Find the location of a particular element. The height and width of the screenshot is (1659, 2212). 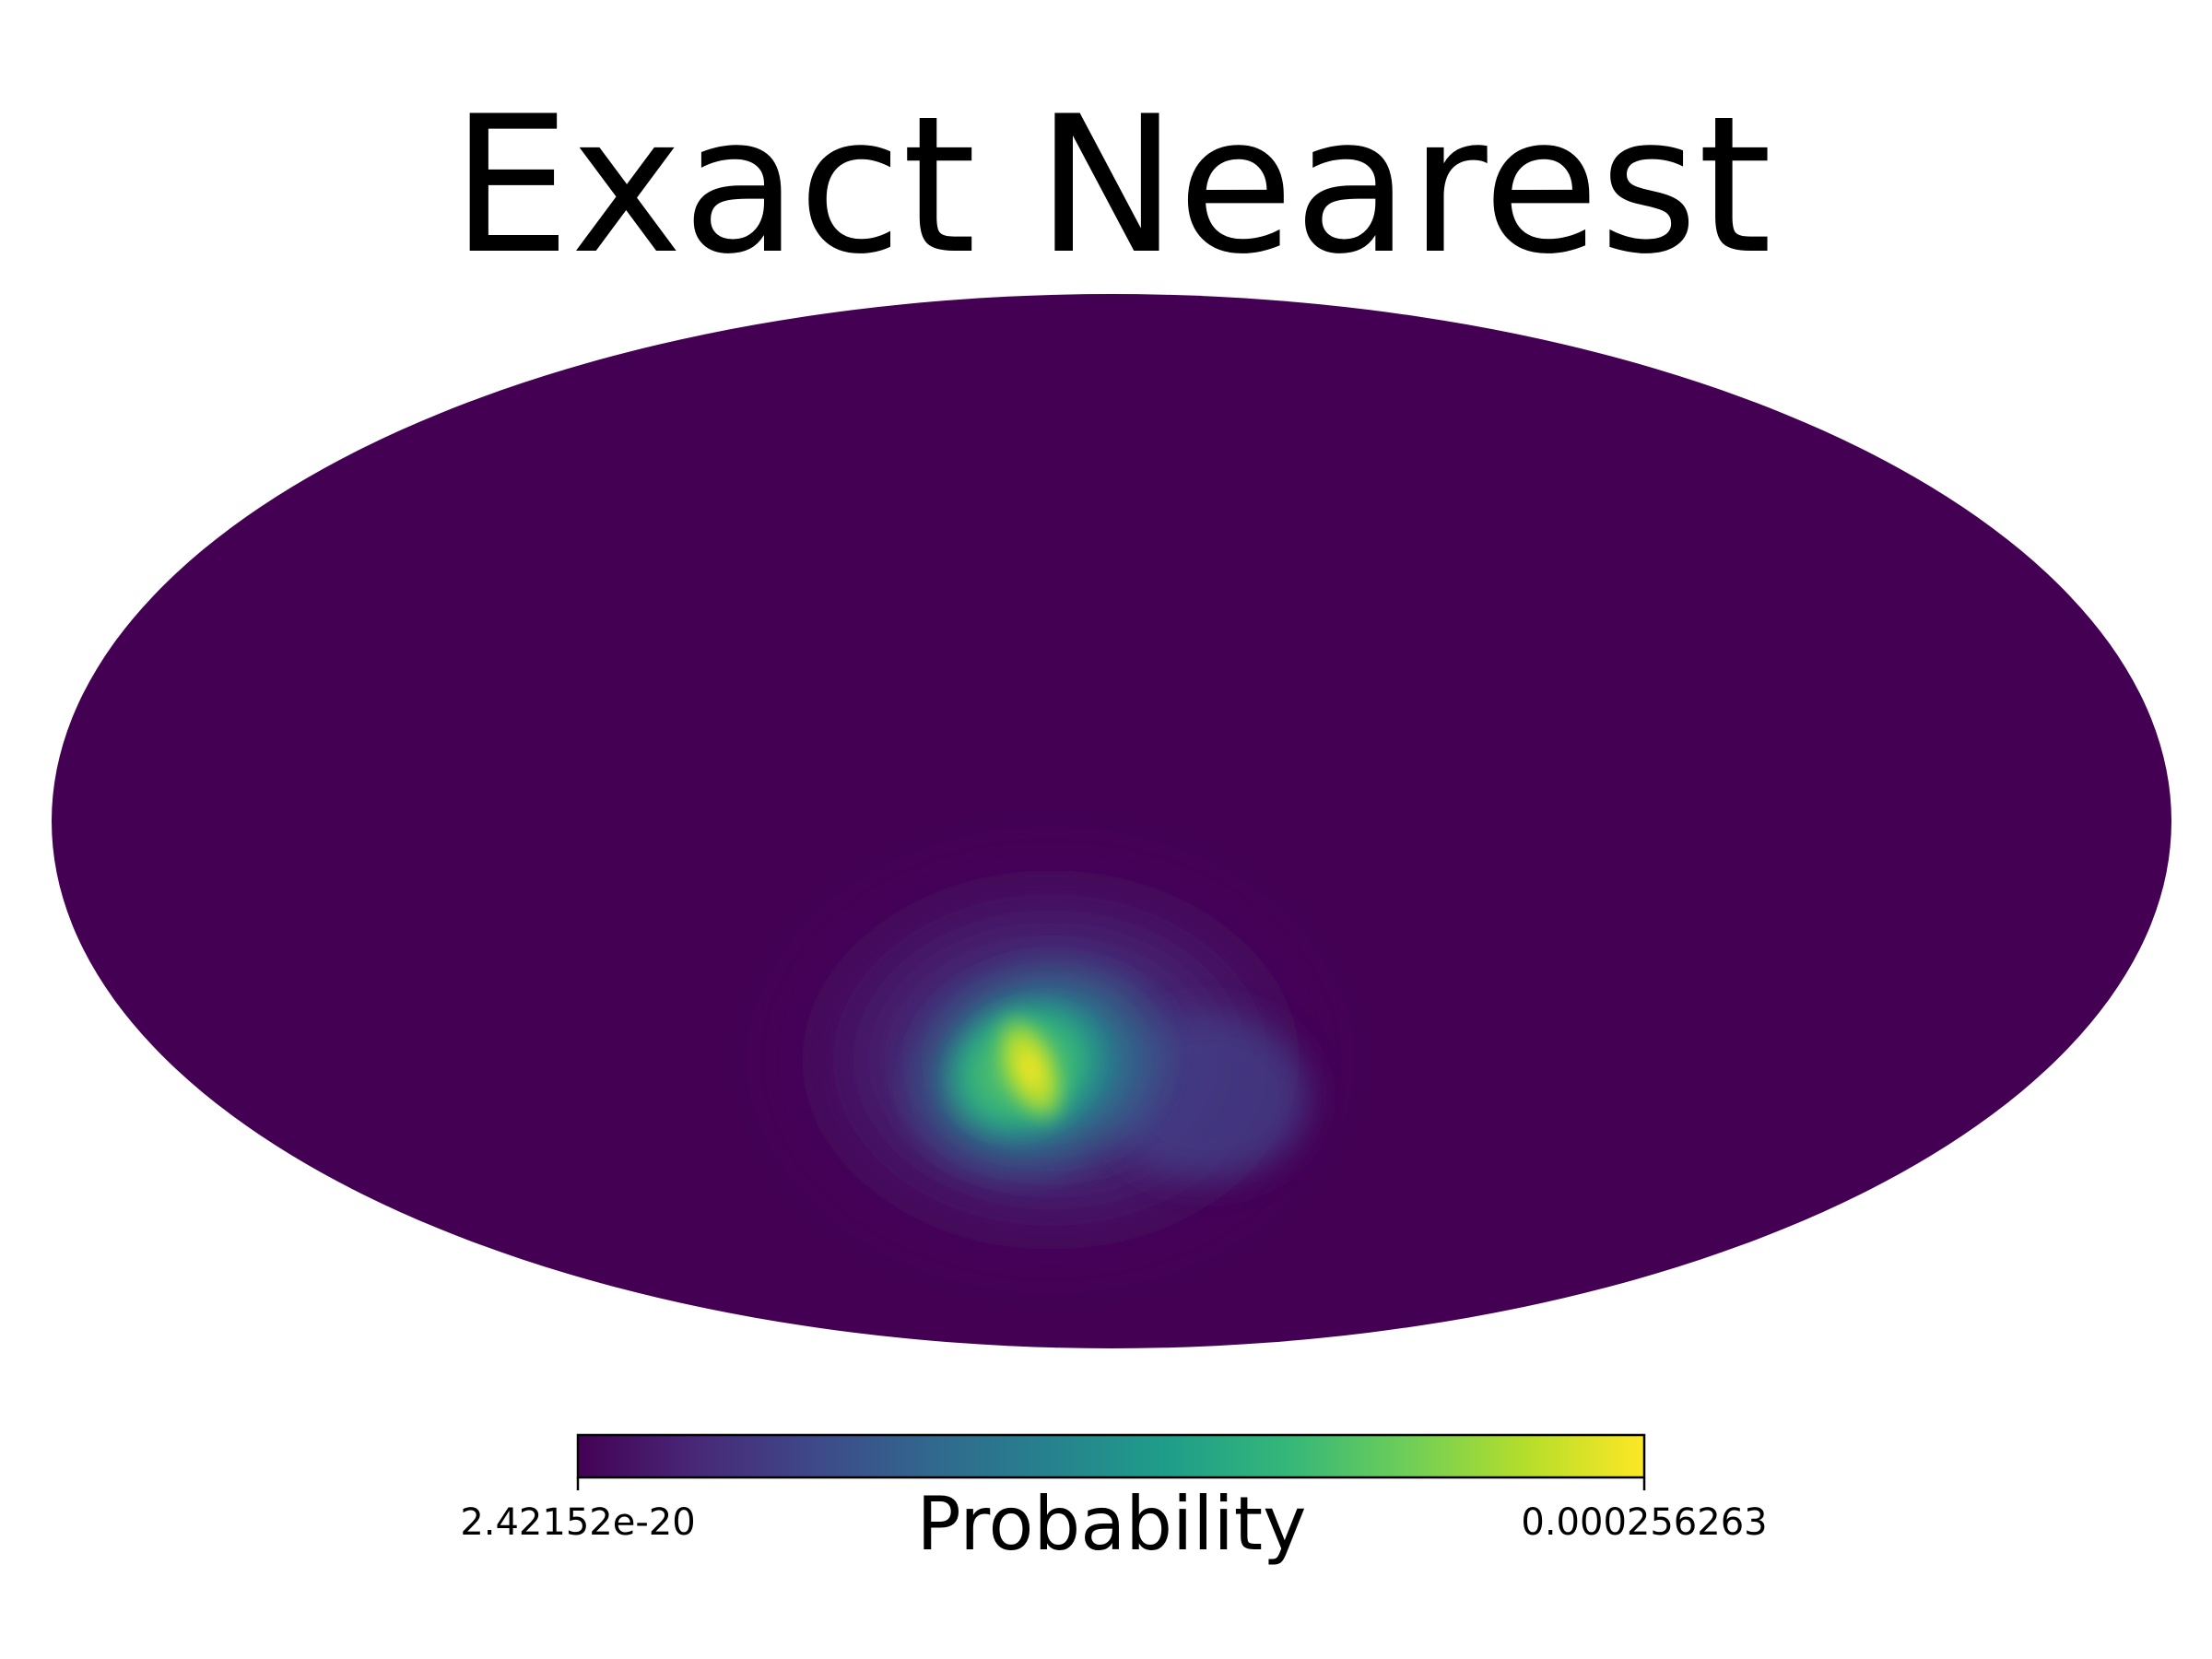

colorbar-min-label: 2.42152e-20 is located at coordinates (577, 1522).